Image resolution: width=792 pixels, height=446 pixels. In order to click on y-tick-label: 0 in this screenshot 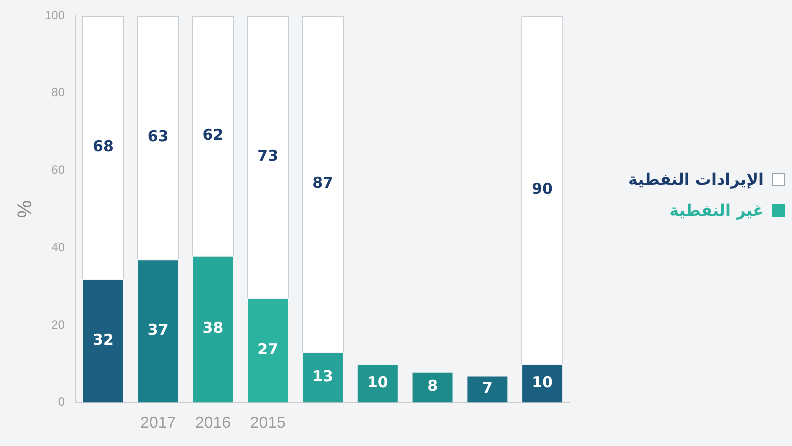, I will do `click(62, 402)`.